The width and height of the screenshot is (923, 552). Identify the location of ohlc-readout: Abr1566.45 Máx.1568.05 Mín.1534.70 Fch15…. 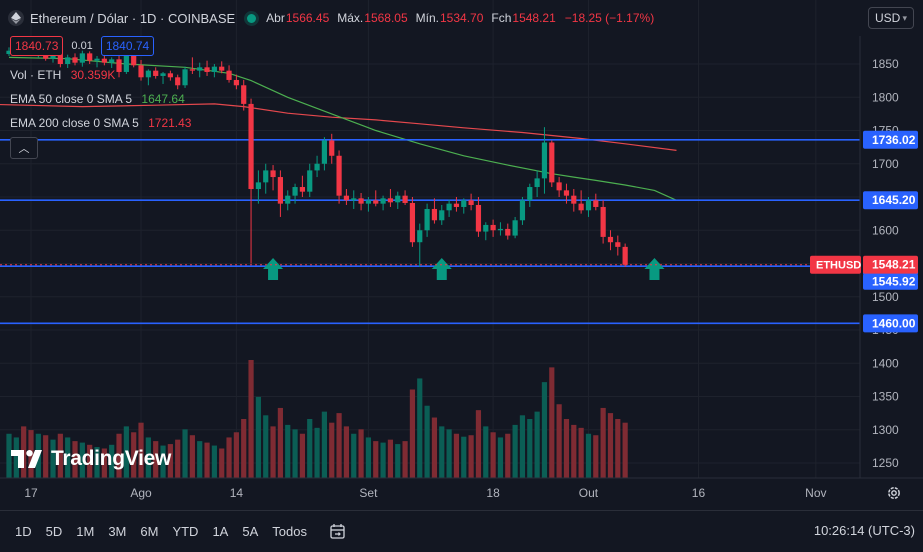
(460, 18).